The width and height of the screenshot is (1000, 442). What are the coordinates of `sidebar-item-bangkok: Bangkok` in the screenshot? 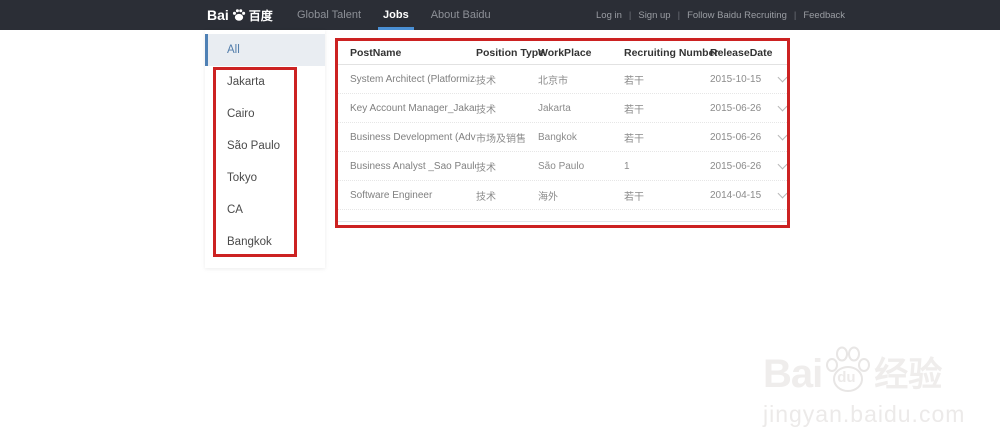 It's located at (249, 242).